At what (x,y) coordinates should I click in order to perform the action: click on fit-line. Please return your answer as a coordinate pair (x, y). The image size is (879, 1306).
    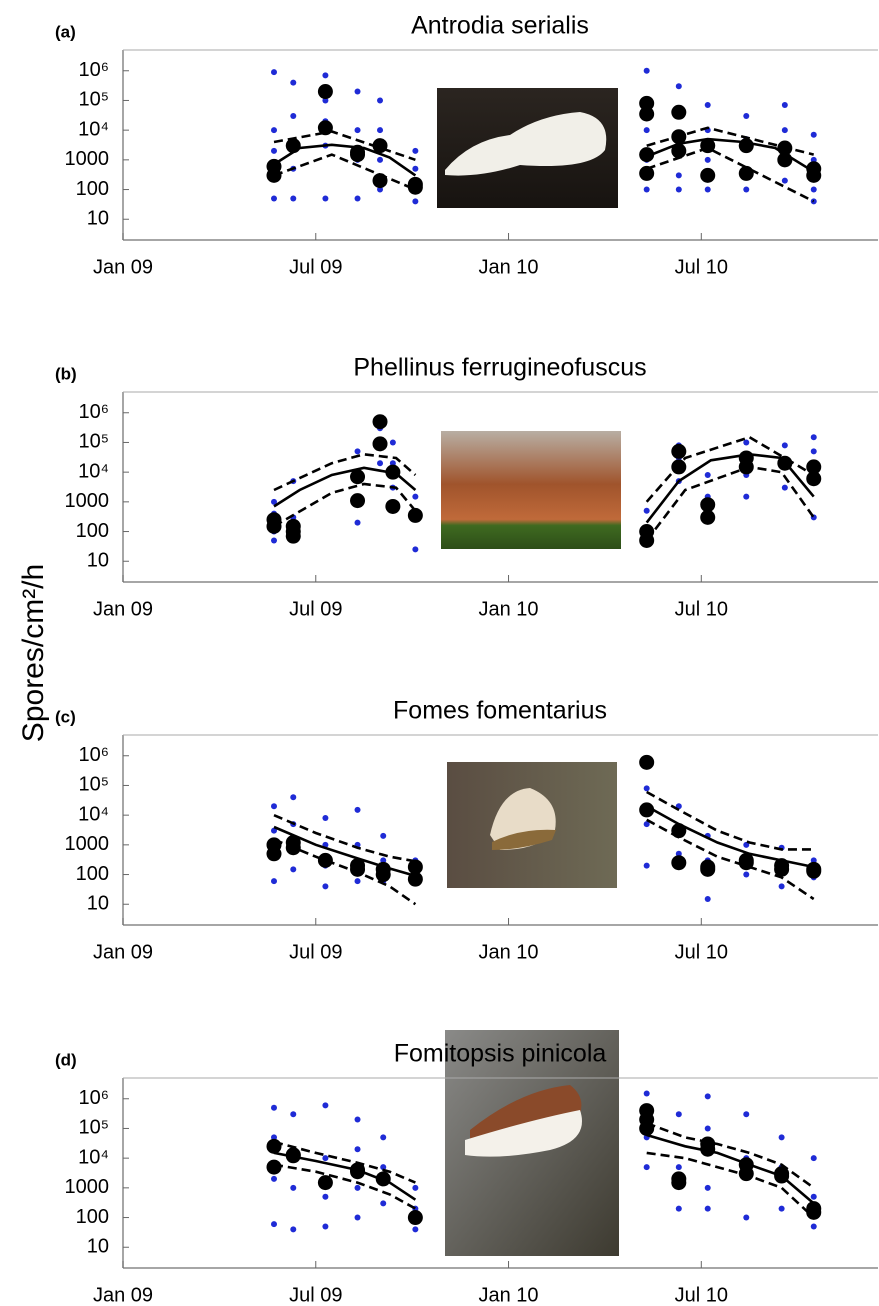
    Looking at the image, I should click on (543, 841).